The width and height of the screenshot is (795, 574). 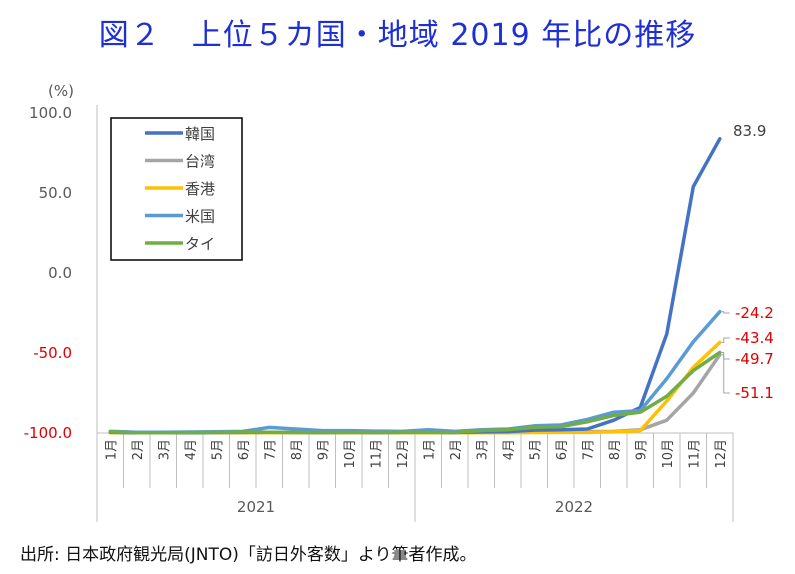 What do you see at coordinates (754, 338) in the screenshot?
I see `data-label: -43.4` at bounding box center [754, 338].